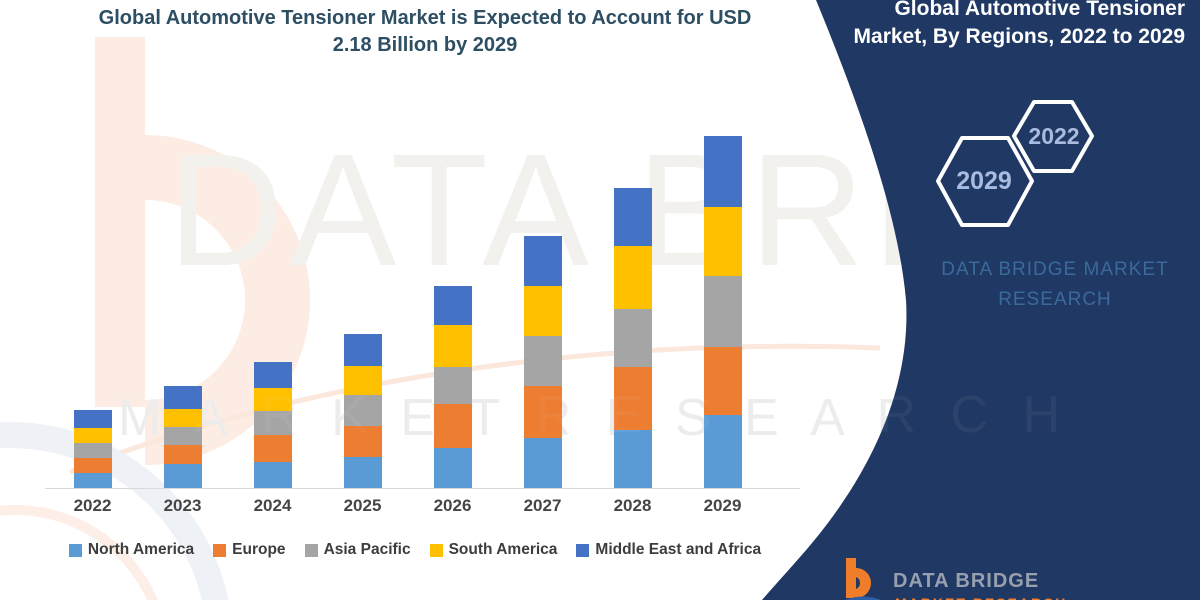  I want to click on stacked-bar-2023, so click(182, 244).